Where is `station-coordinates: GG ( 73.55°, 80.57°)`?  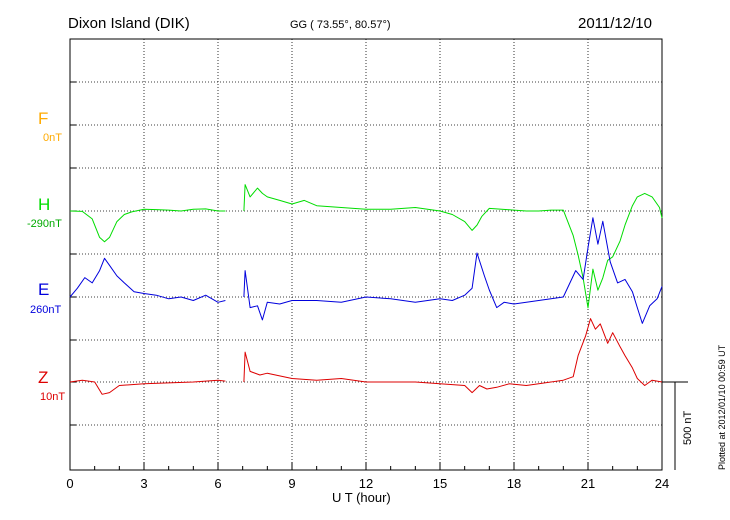
station-coordinates: GG ( 73.55°, 80.57°) is located at coordinates (340, 25).